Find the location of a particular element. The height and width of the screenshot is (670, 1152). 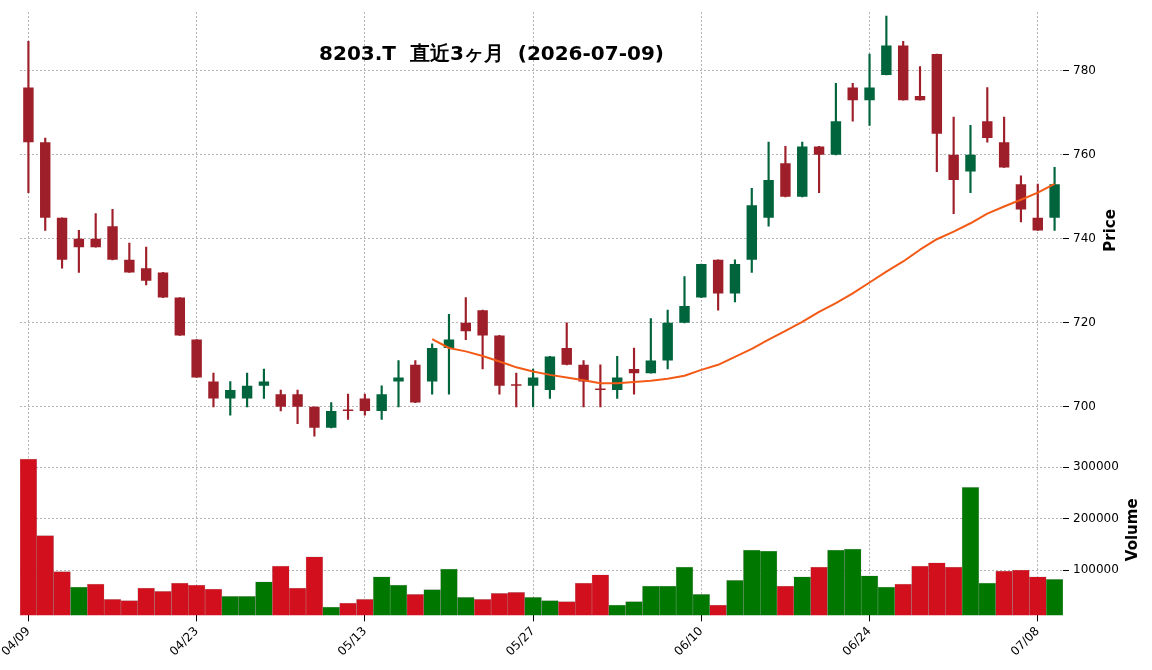

text: 8203.T 直近3ヶ月 (2026-07-09) is located at coordinates (491, 53).